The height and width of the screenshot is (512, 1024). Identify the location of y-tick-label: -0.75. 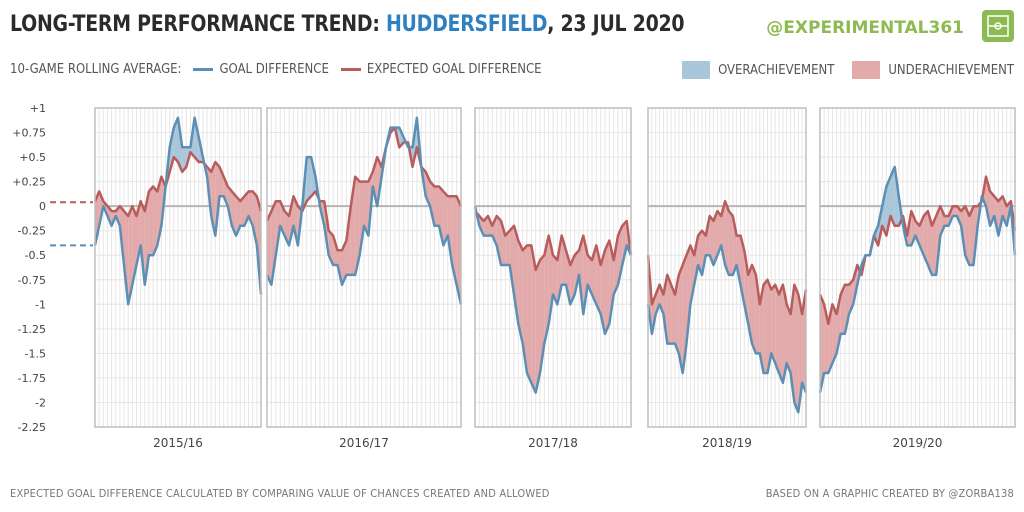
(32, 280).